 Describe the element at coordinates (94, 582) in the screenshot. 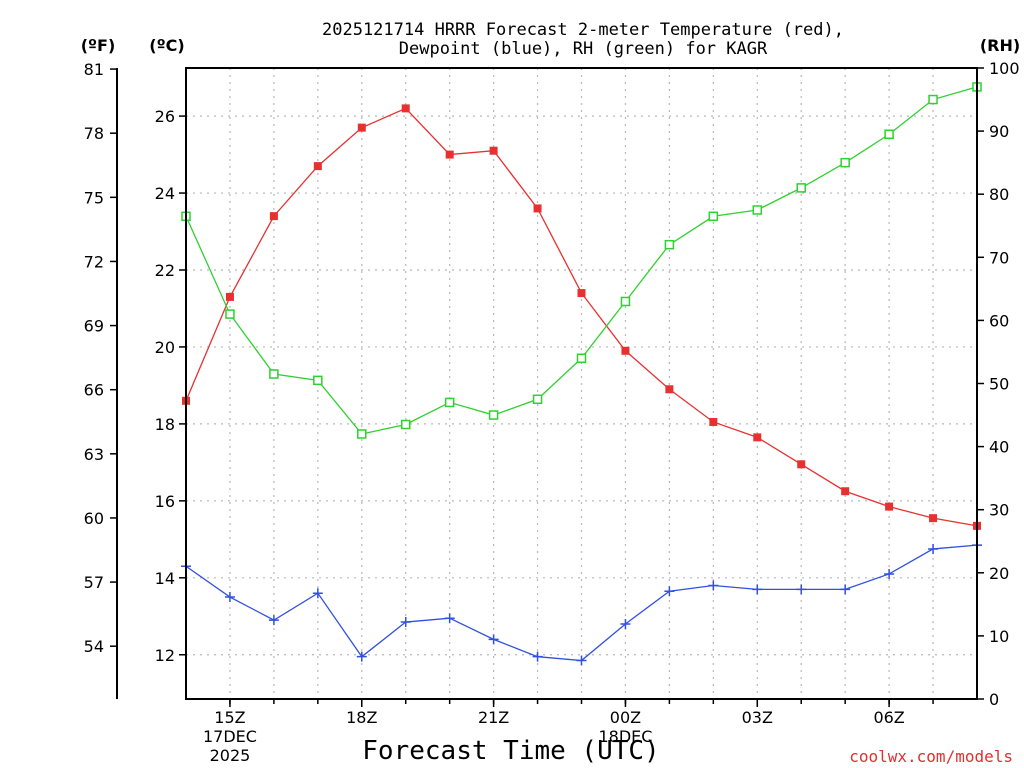

I see `fahrenheit-tick-label: 57` at that location.